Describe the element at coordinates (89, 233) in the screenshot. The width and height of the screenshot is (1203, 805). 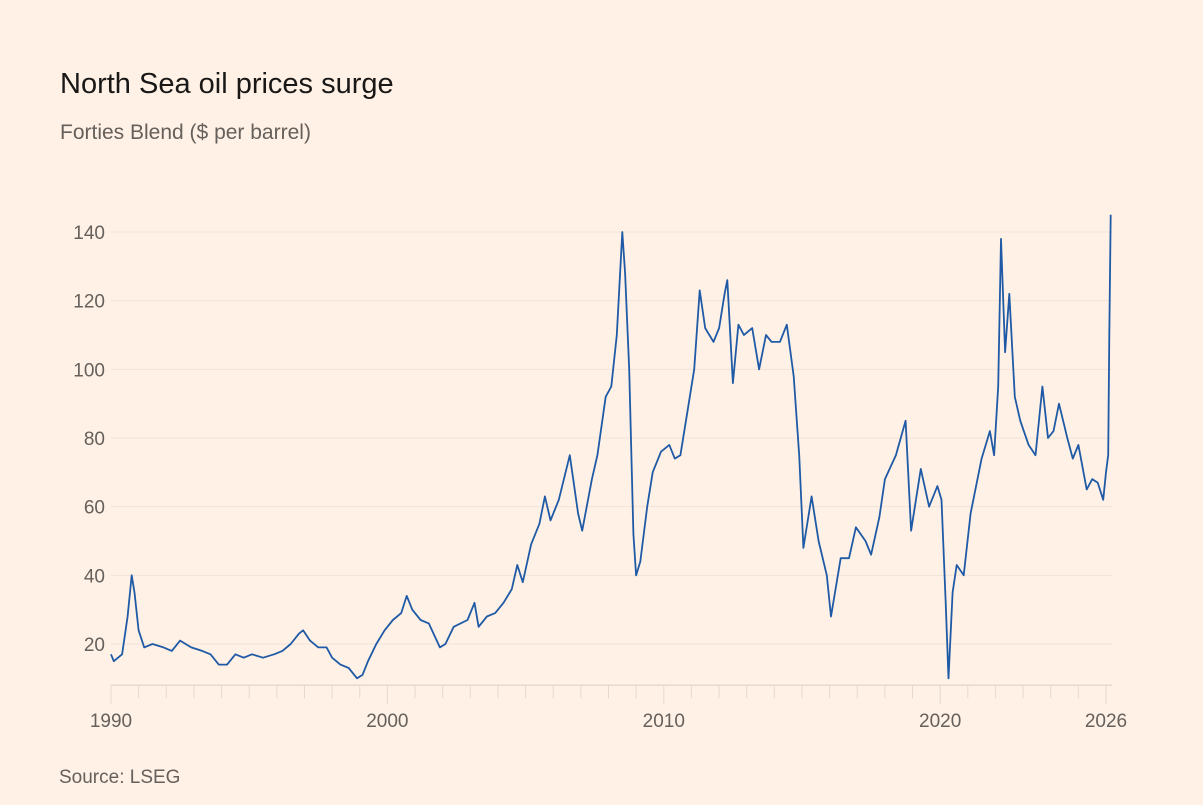
I see `y-tick-label: 140` at that location.